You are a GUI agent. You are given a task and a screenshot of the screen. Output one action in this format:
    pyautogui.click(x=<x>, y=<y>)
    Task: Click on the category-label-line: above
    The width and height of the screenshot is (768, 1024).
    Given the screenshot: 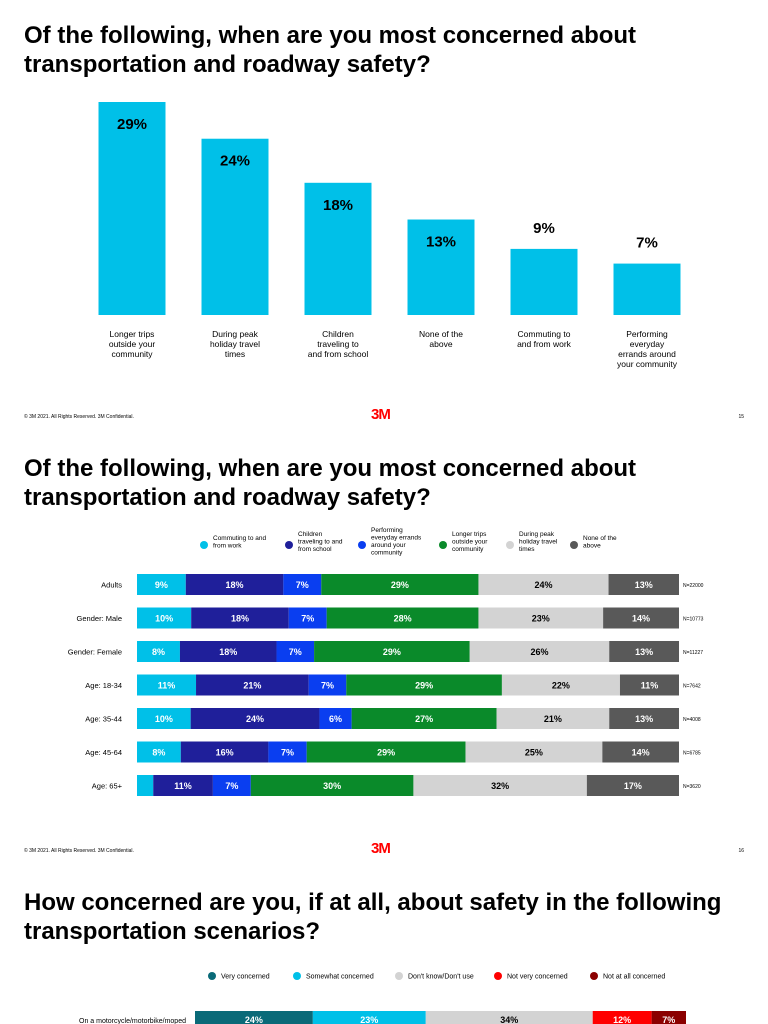 What is the action you would take?
    pyautogui.click(x=440, y=344)
    